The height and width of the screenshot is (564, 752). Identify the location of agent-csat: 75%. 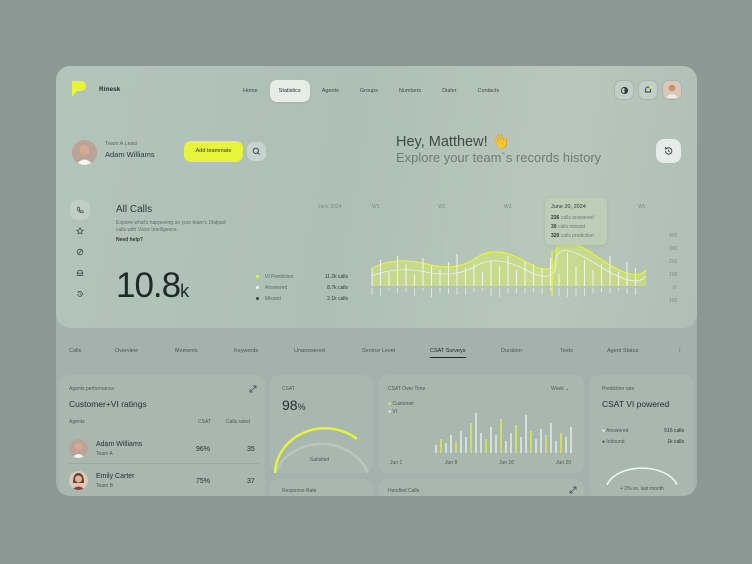
(203, 481).